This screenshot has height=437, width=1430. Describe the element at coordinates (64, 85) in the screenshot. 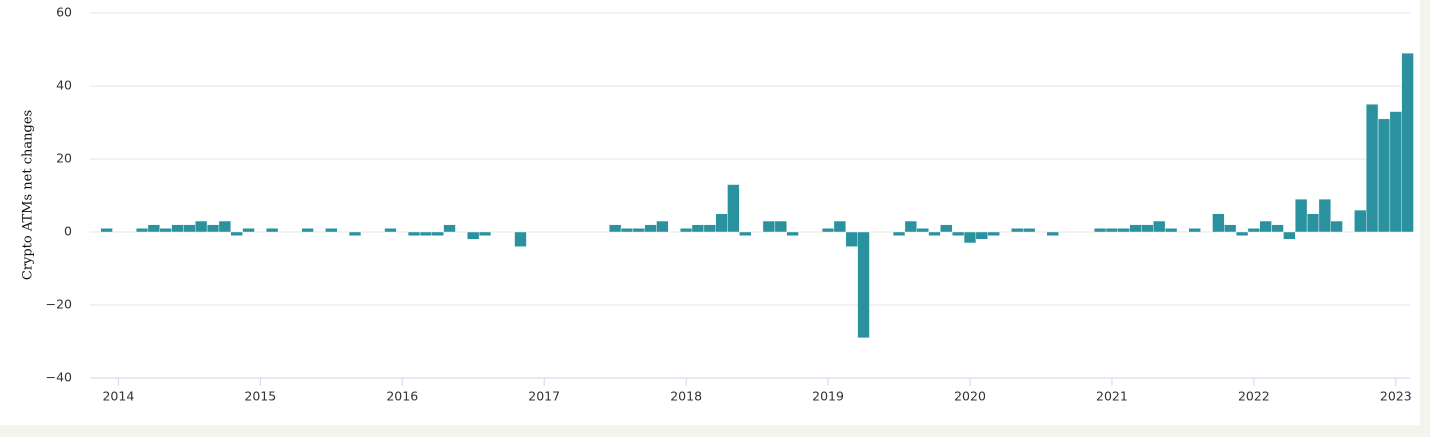

I see `y-tick-label: 40` at that location.